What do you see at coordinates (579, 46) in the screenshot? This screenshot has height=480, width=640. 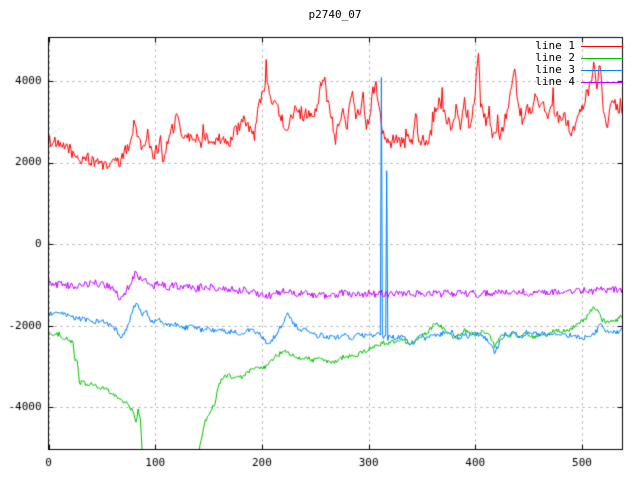 I see `legend-item-line-1: line 1` at bounding box center [579, 46].